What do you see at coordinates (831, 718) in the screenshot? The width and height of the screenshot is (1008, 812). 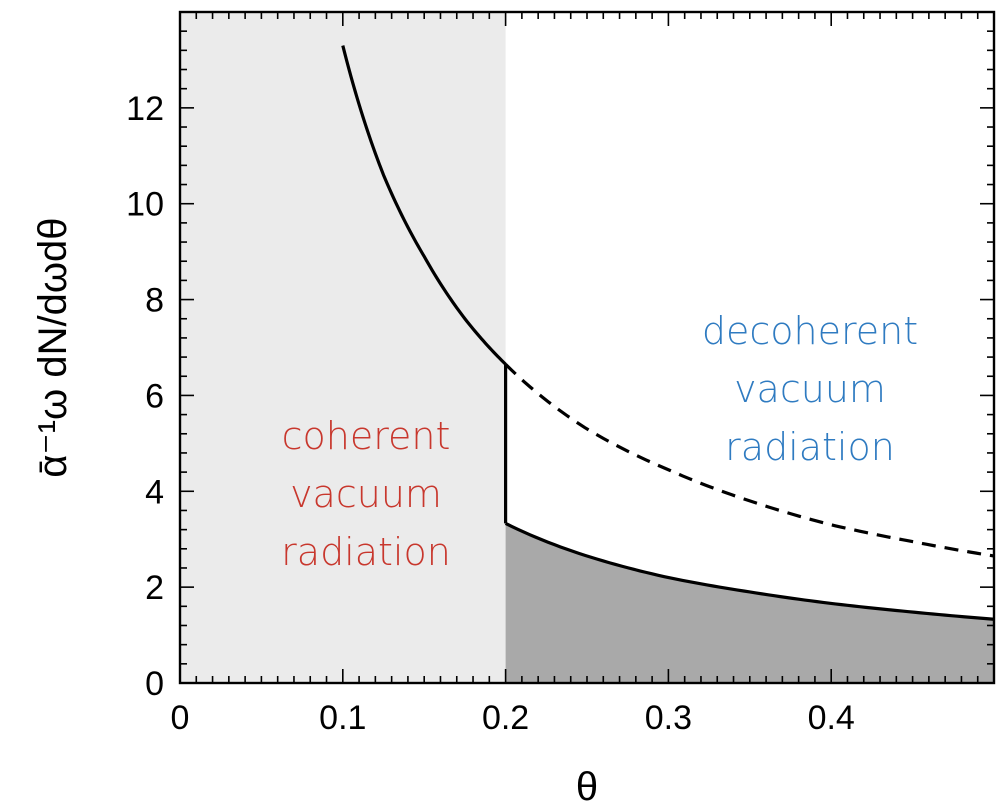 I see `x-tick-label: 0.4` at bounding box center [831, 718].